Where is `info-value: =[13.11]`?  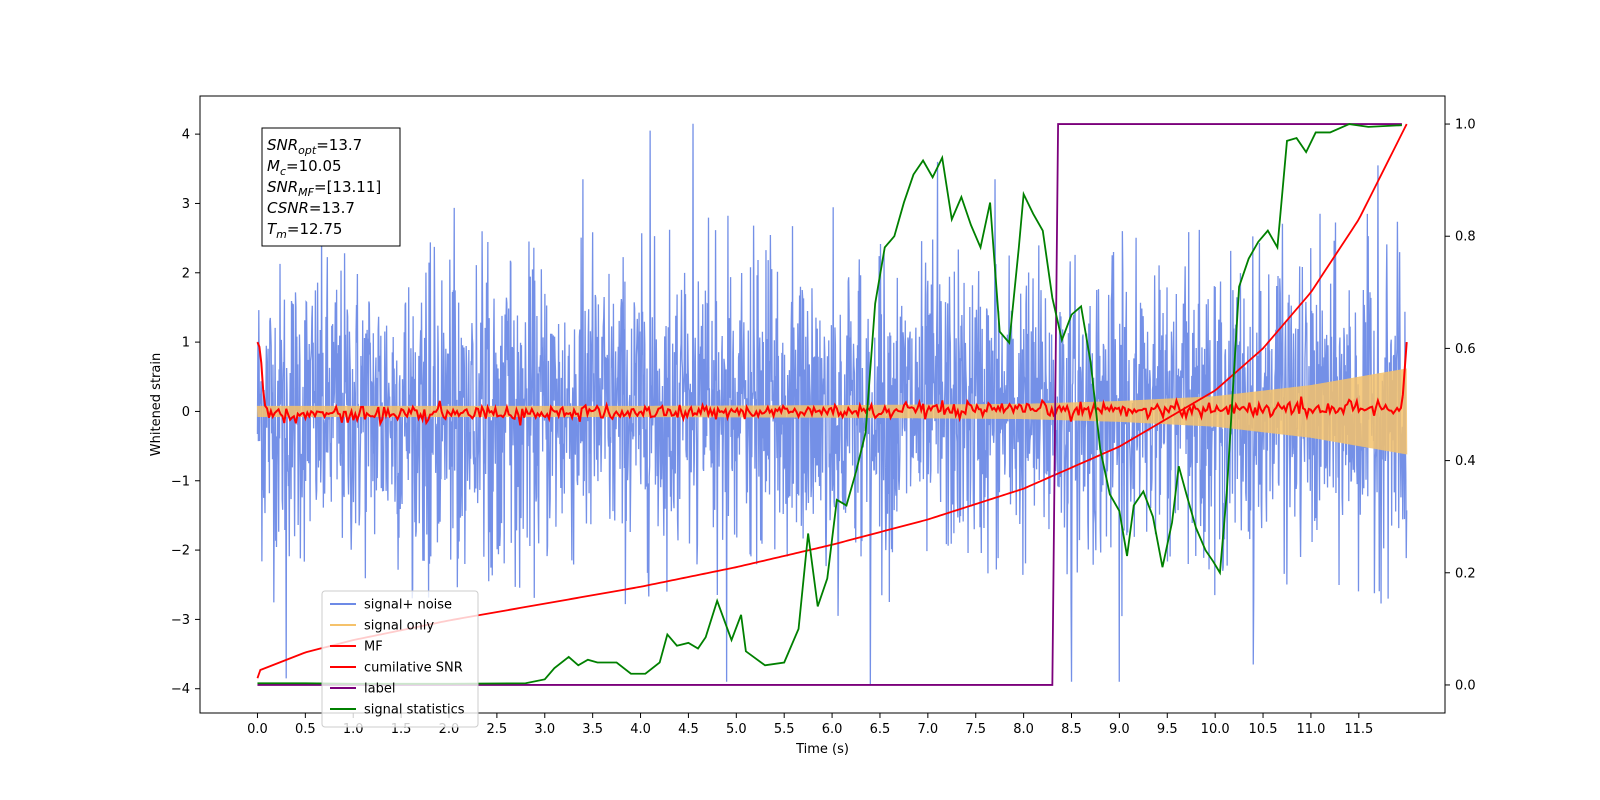 info-value: =[13.11] is located at coordinates (347, 187).